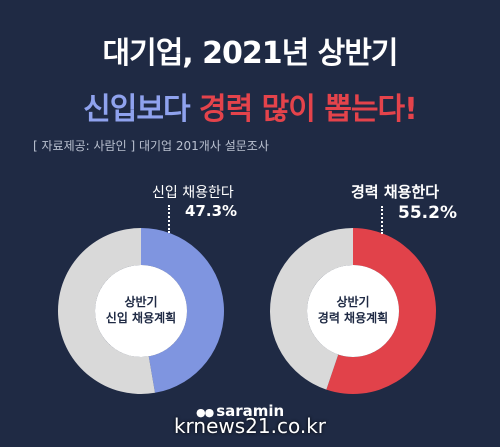 This screenshot has width=500, height=447. I want to click on saramin-logo: ●● saramin, so click(240, 411).